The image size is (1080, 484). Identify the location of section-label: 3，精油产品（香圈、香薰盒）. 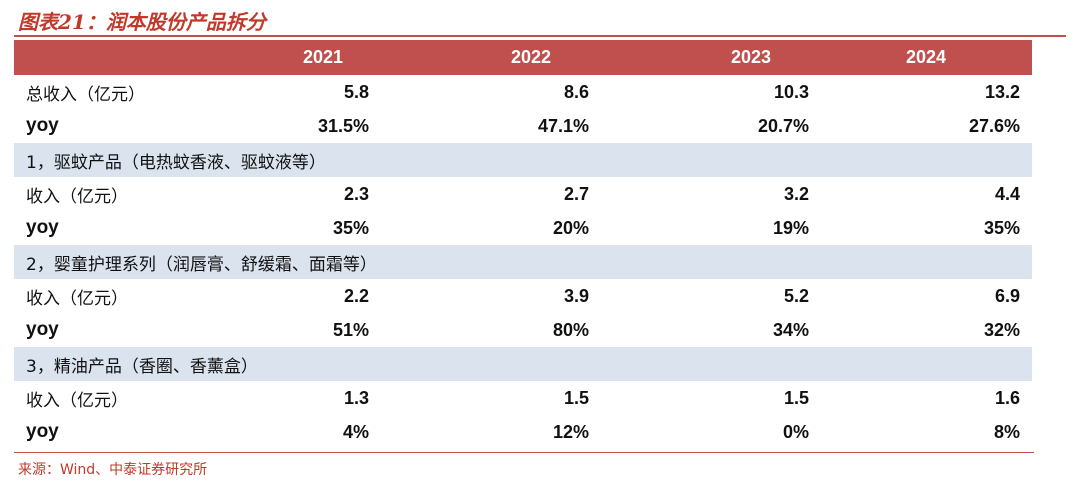
(136, 364).